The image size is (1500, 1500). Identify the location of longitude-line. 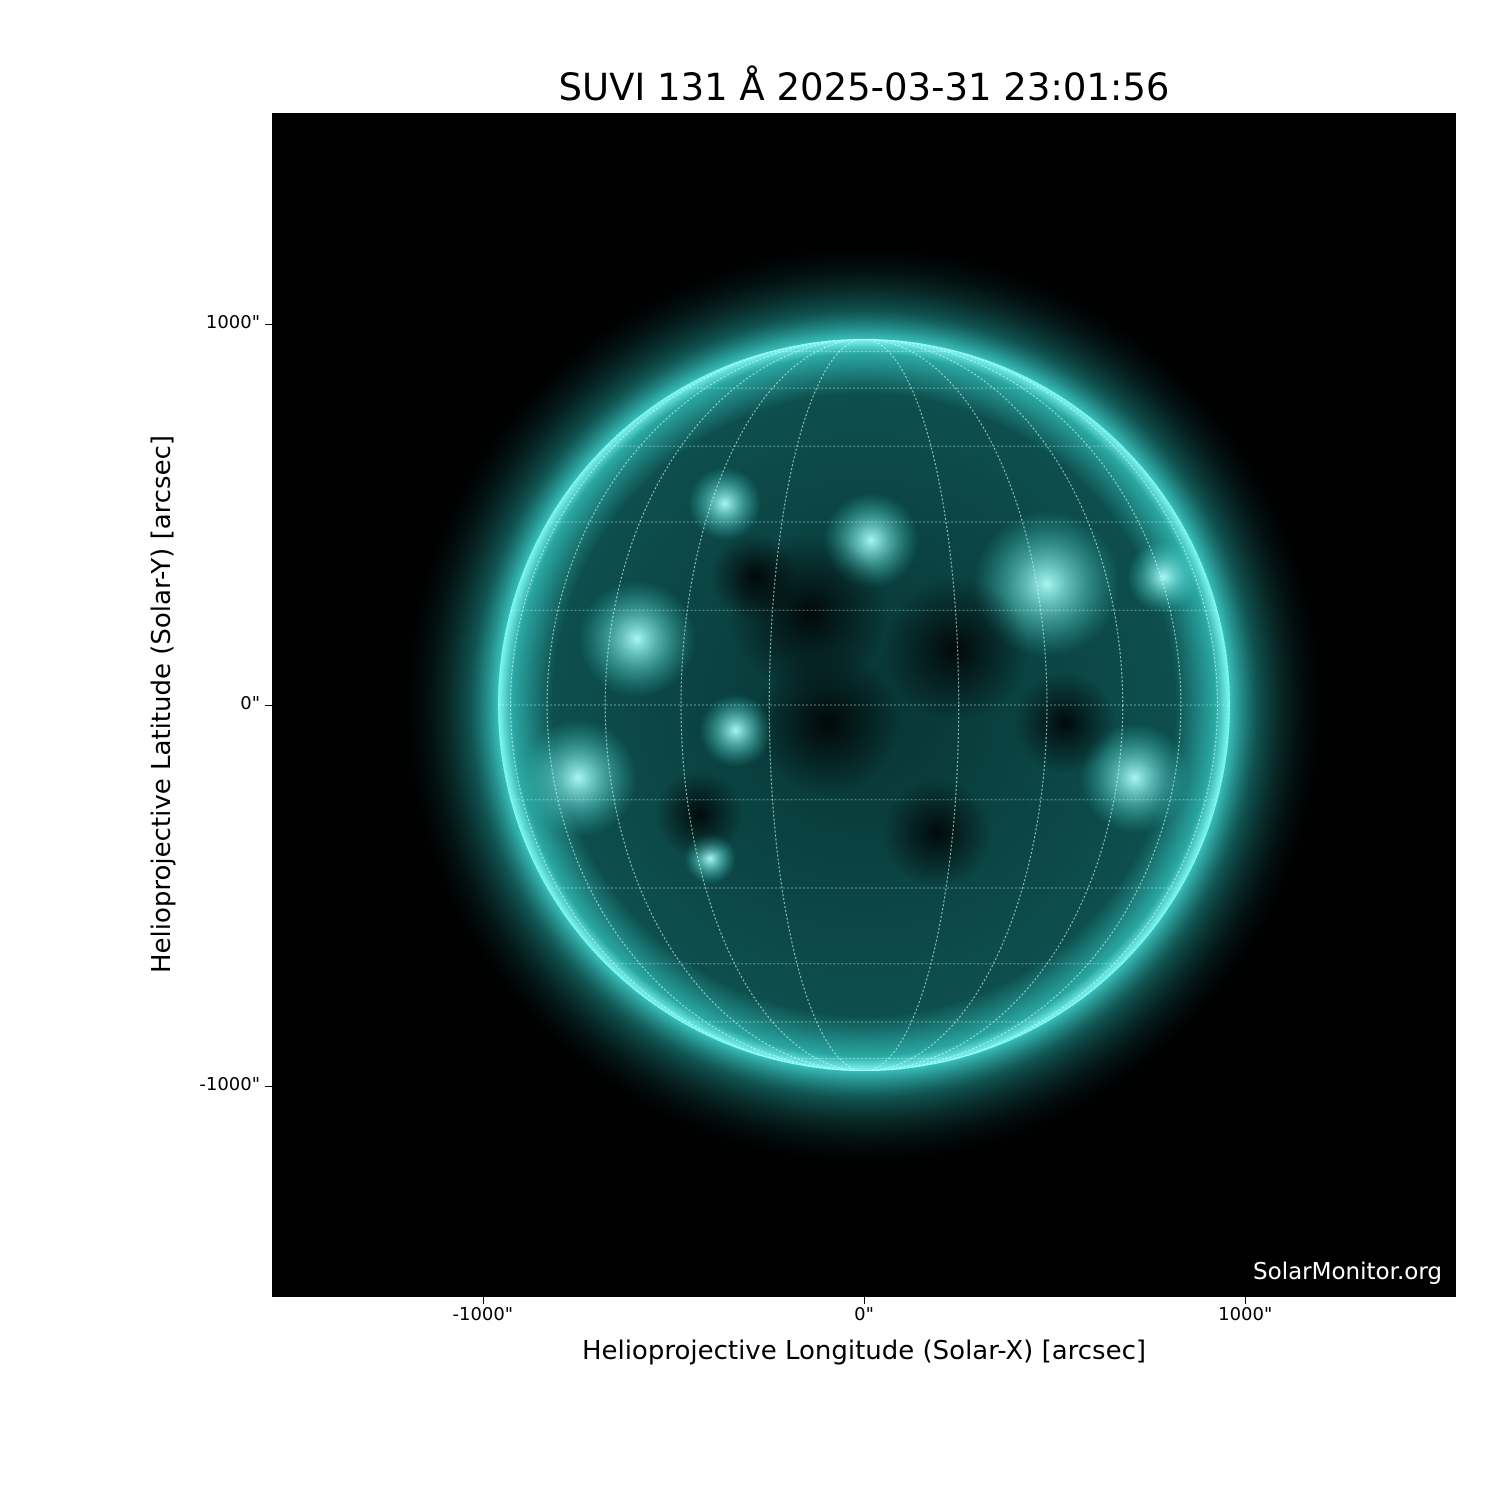
(864, 705).